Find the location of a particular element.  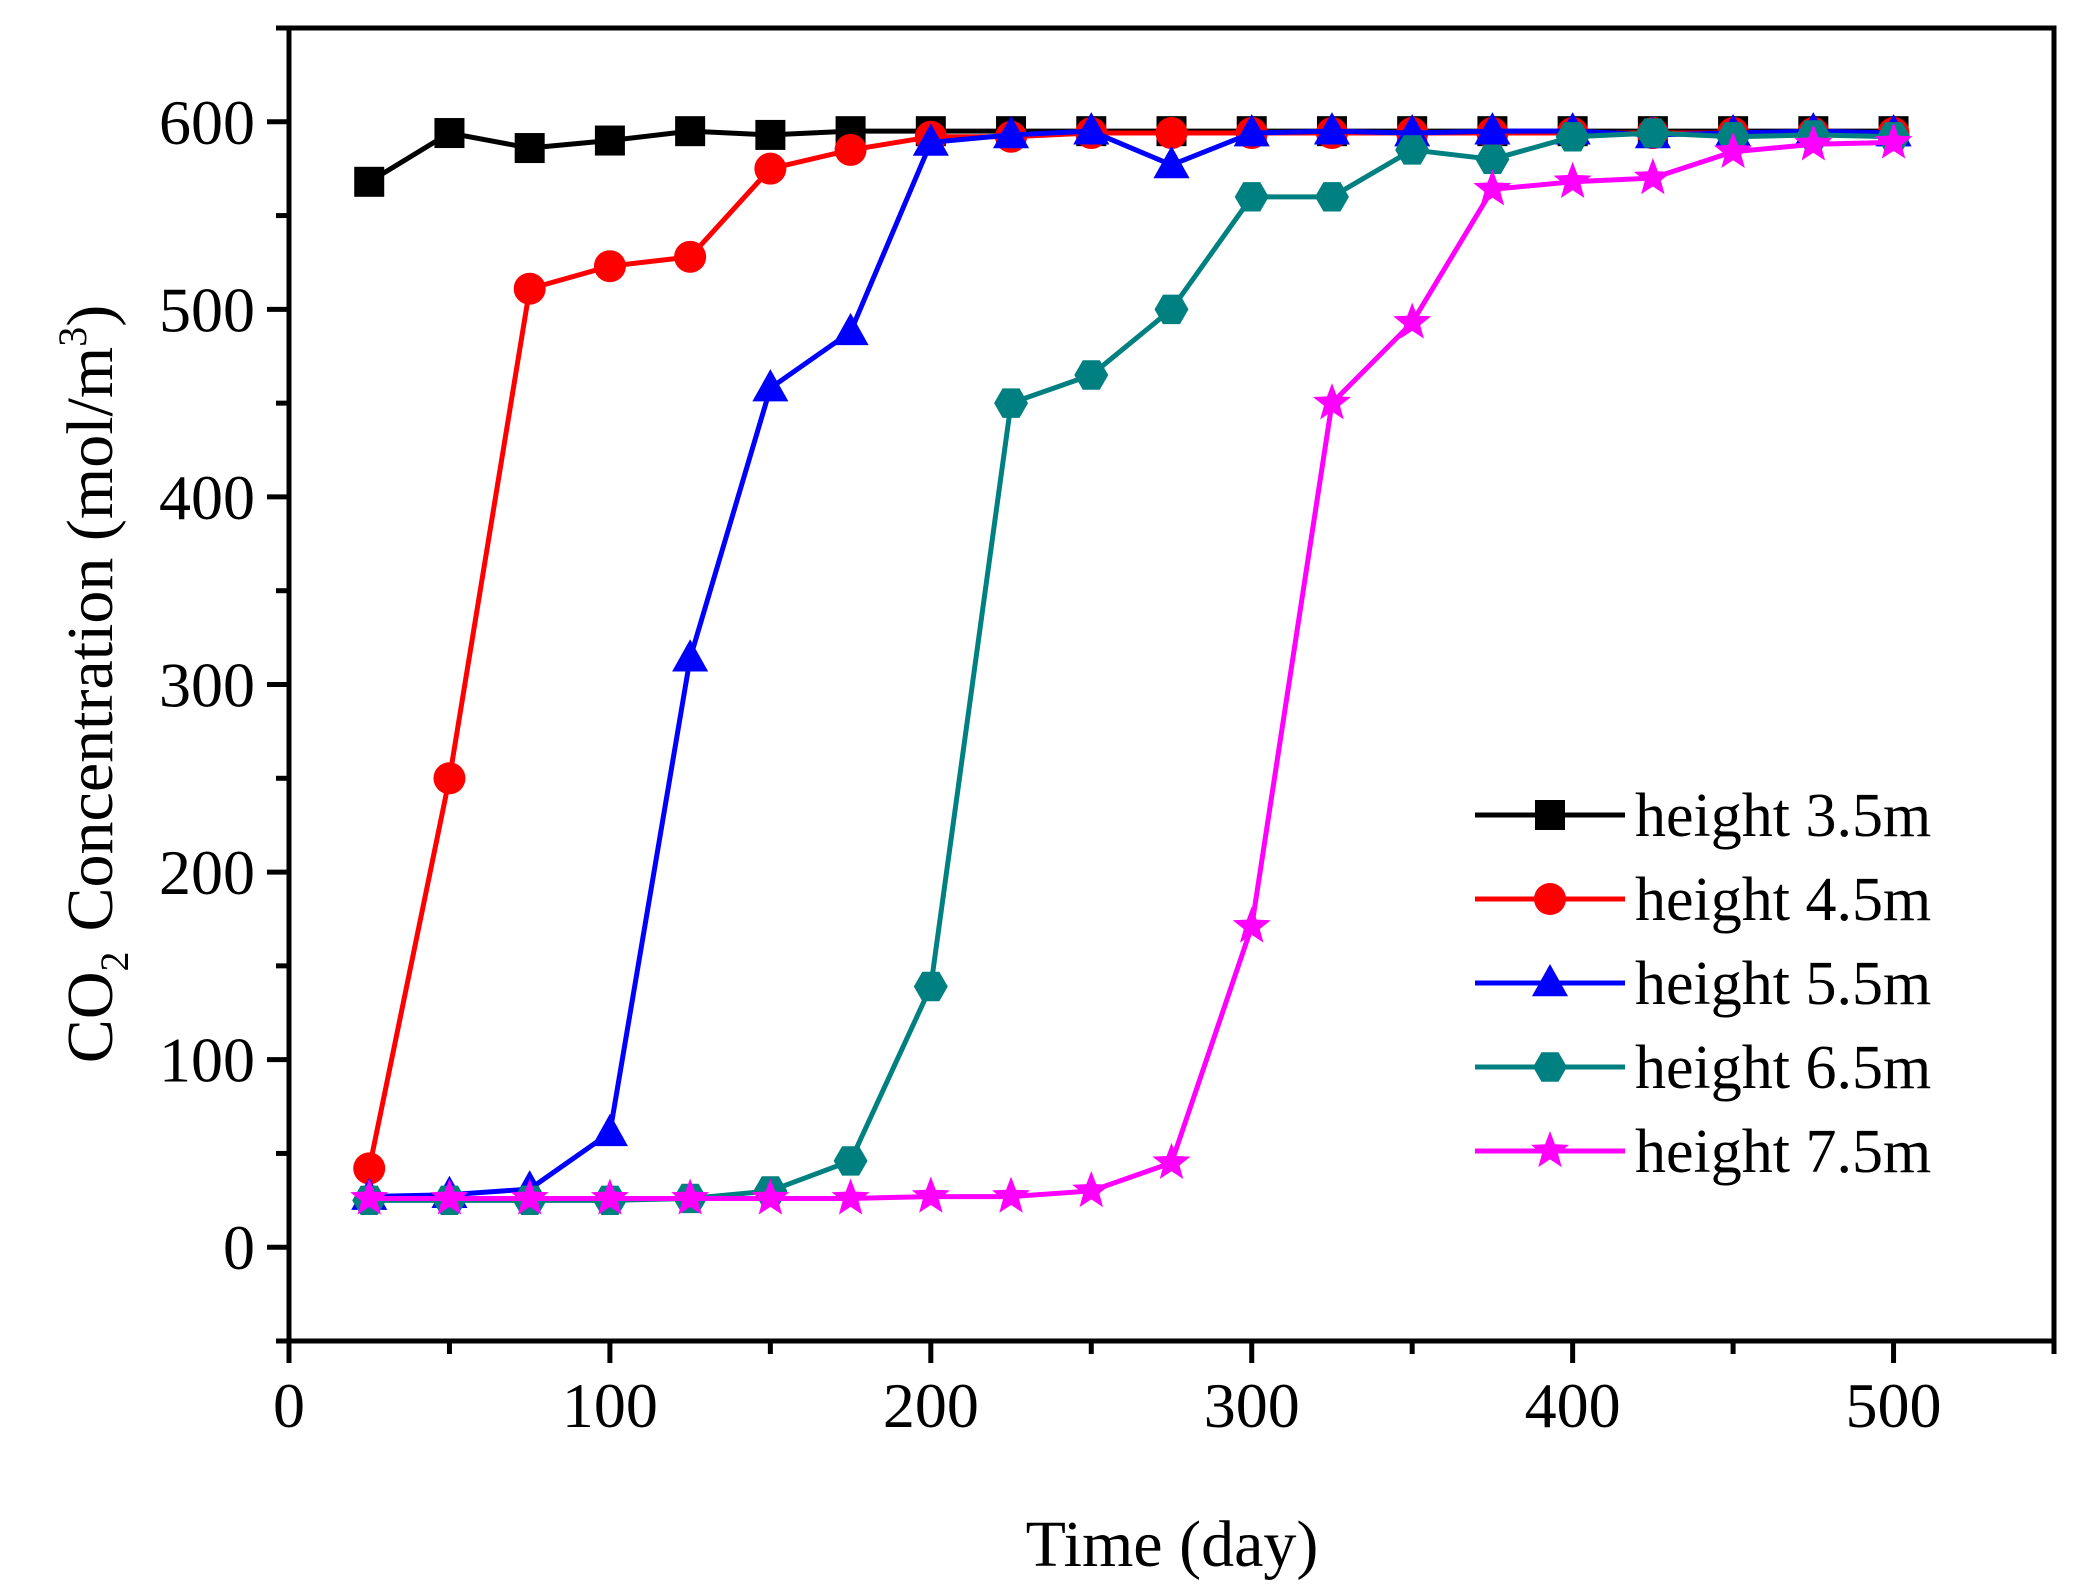

y-axis-title-subscript: 2 is located at coordinates (114, 962).